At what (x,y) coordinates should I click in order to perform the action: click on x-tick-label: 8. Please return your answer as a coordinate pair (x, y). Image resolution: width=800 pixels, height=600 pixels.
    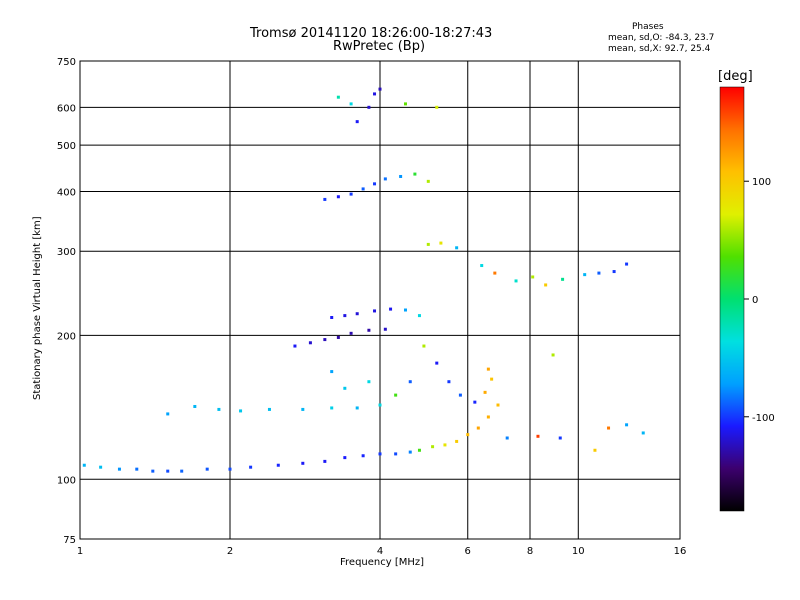
    Looking at the image, I should click on (530, 551).